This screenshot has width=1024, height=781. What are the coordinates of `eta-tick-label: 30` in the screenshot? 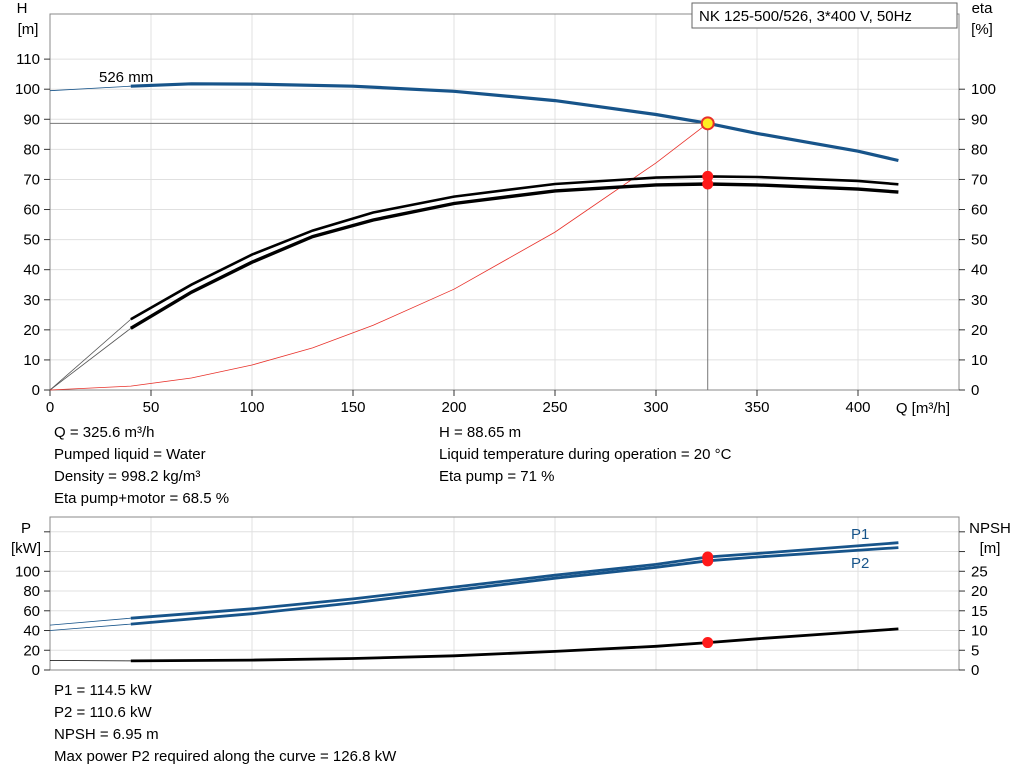 It's located at (979, 300).